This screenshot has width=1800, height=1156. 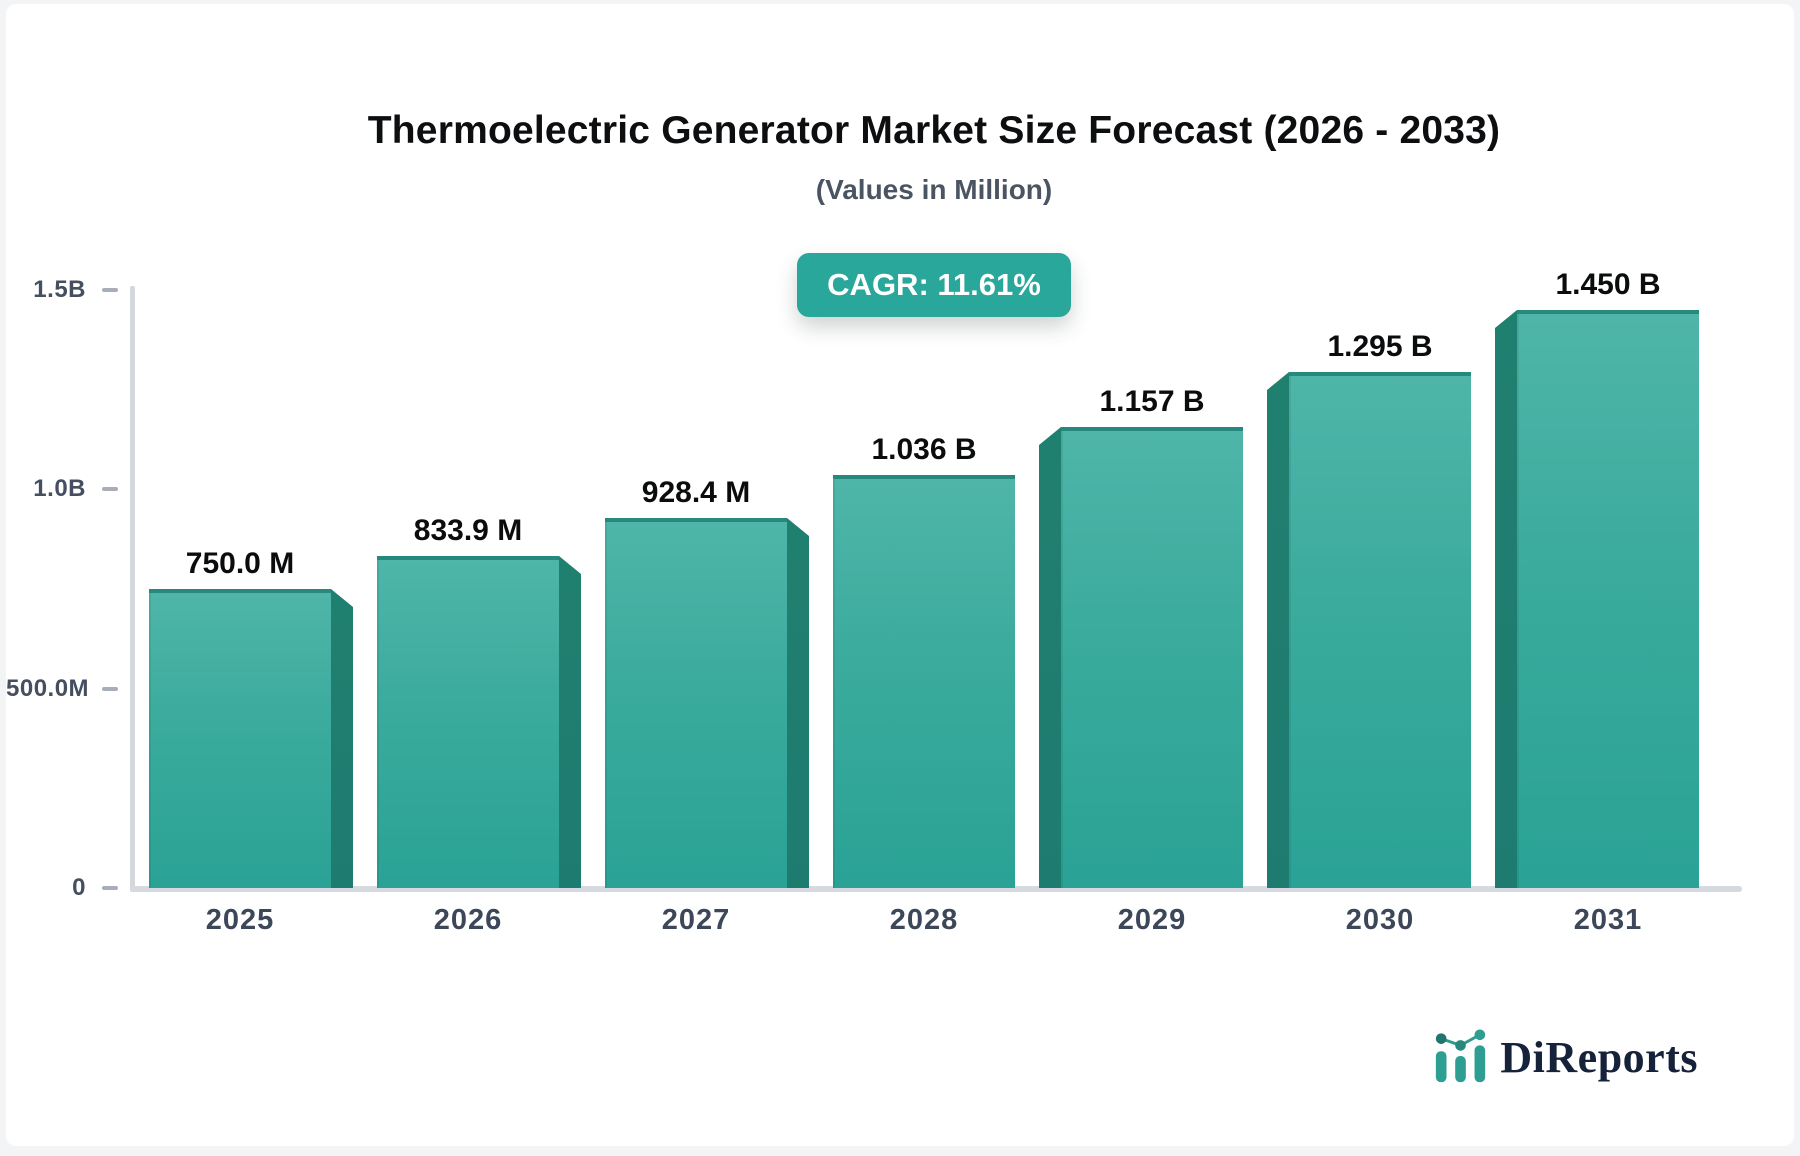 What do you see at coordinates (468, 920) in the screenshot?
I see `x-axis-label: 2026` at bounding box center [468, 920].